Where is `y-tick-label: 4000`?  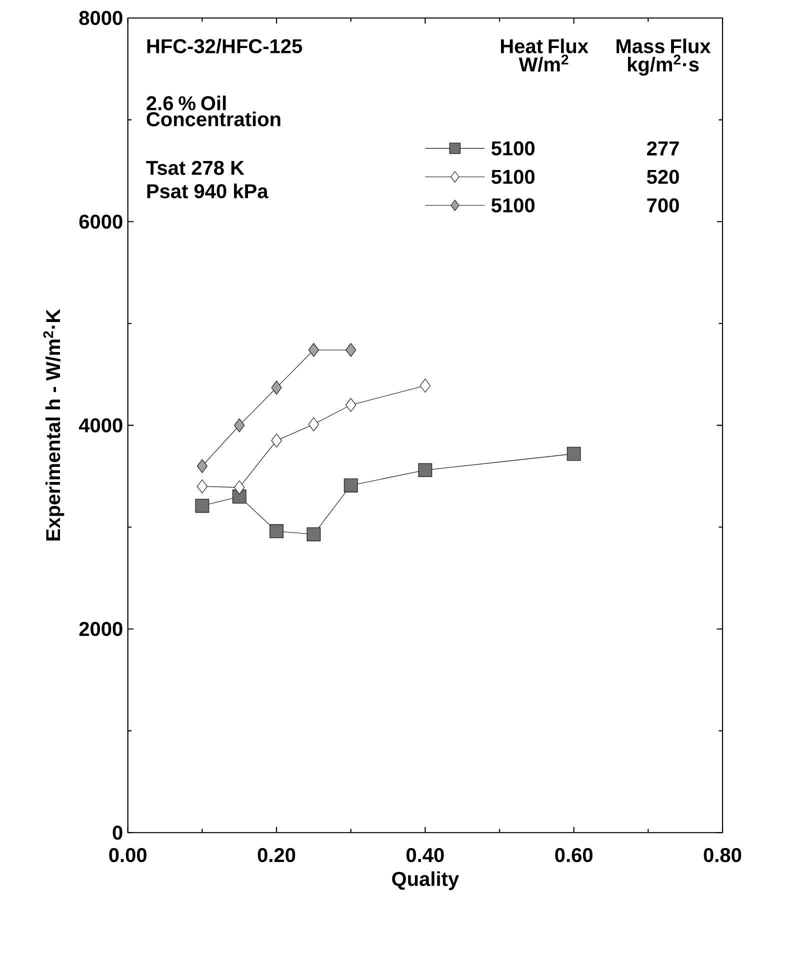 y-tick-label: 4000 is located at coordinates (100, 425).